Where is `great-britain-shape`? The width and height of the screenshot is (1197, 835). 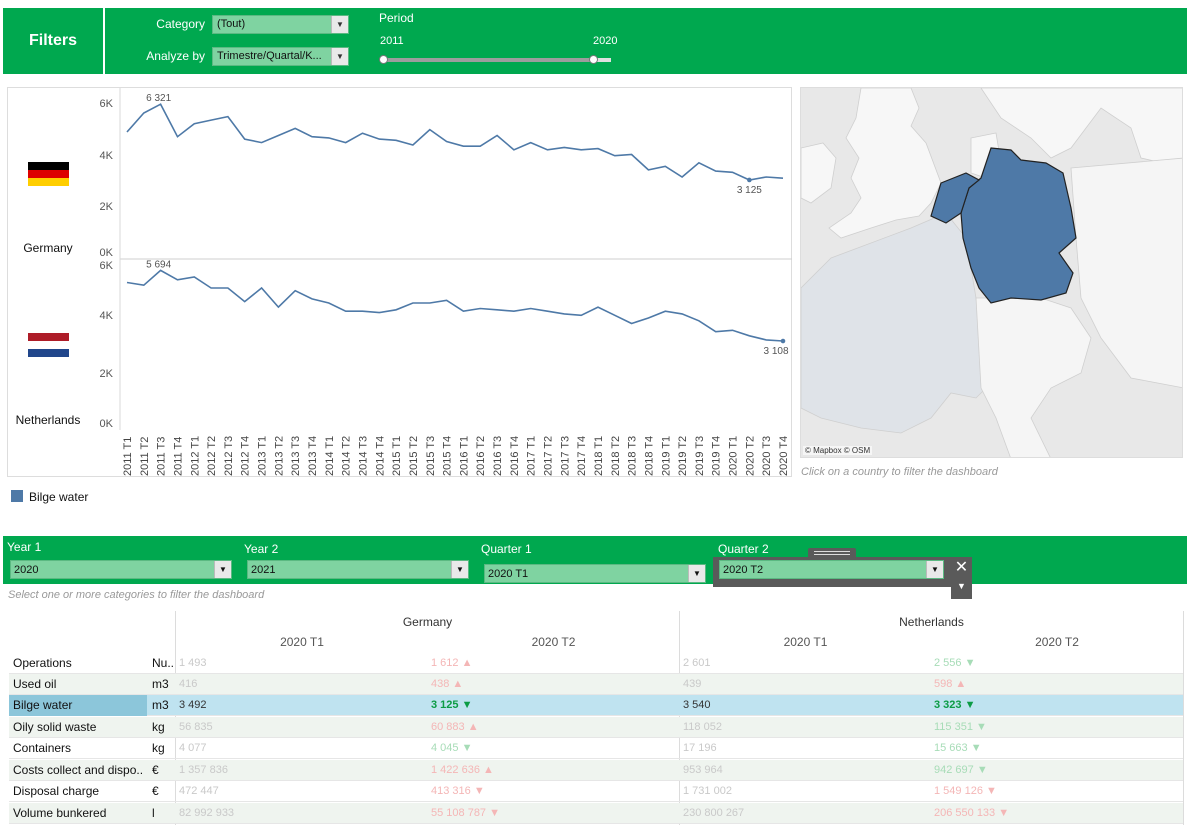 great-britain-shape is located at coordinates (885, 163).